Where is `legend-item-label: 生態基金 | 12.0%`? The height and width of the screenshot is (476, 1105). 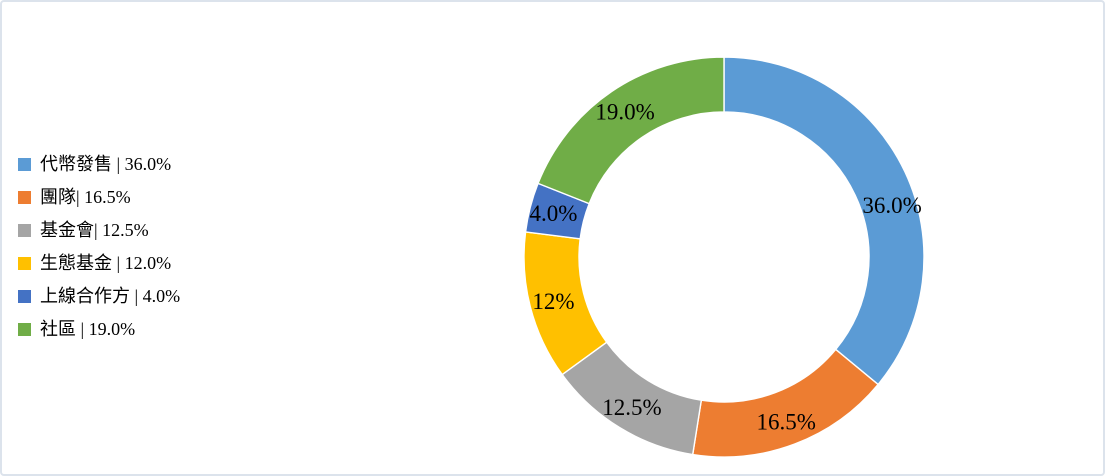
legend-item-label: 生態基金 | 12.0% is located at coordinates (106, 263).